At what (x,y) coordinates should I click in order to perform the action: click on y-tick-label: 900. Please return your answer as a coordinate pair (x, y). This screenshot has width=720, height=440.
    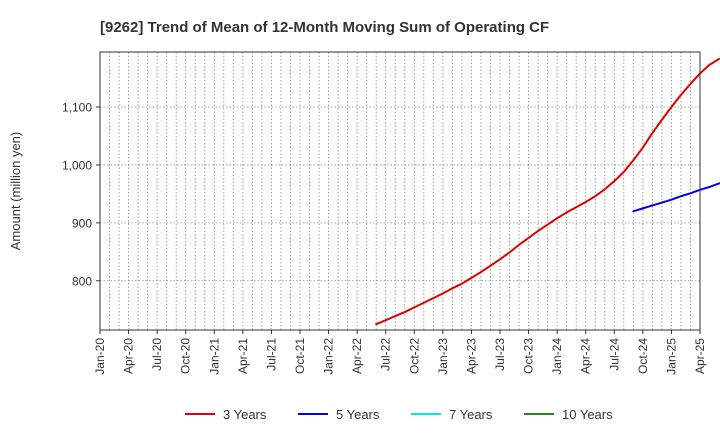
    Looking at the image, I should click on (82, 223).